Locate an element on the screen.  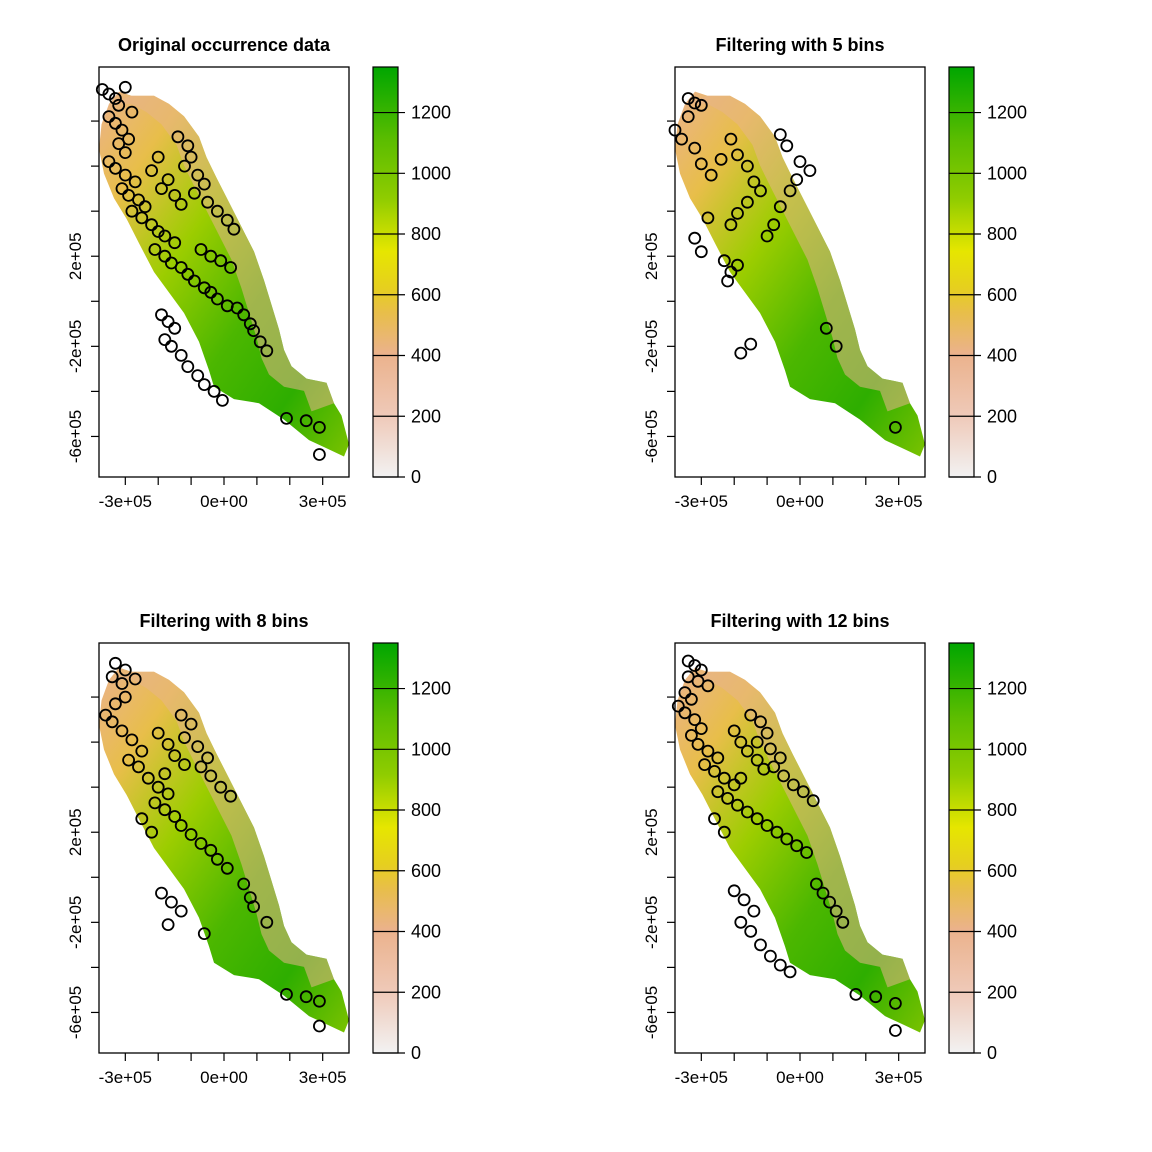
legend-tick-label: 400 is located at coordinates (426, 356).